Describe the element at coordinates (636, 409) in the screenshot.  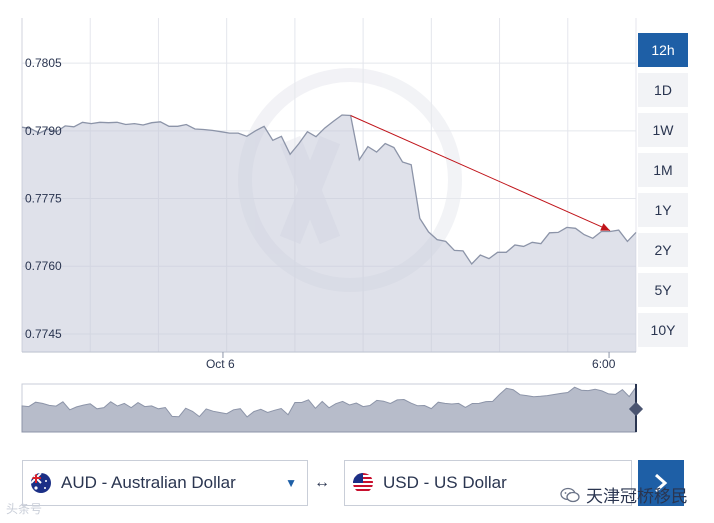
I see `navigator-handle` at that location.